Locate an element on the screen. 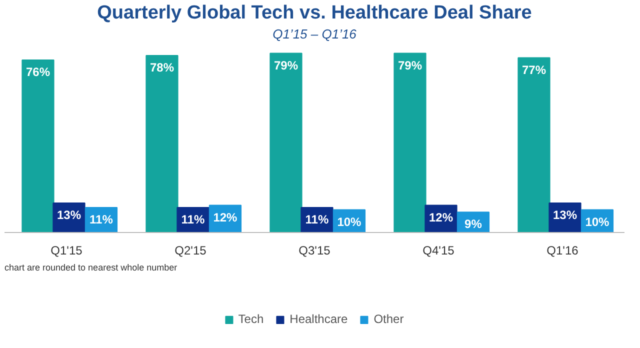 The width and height of the screenshot is (640, 348). chart-title: Quarterly Global Tech vs. Healthcare Deal Share is located at coordinates (314, 13).